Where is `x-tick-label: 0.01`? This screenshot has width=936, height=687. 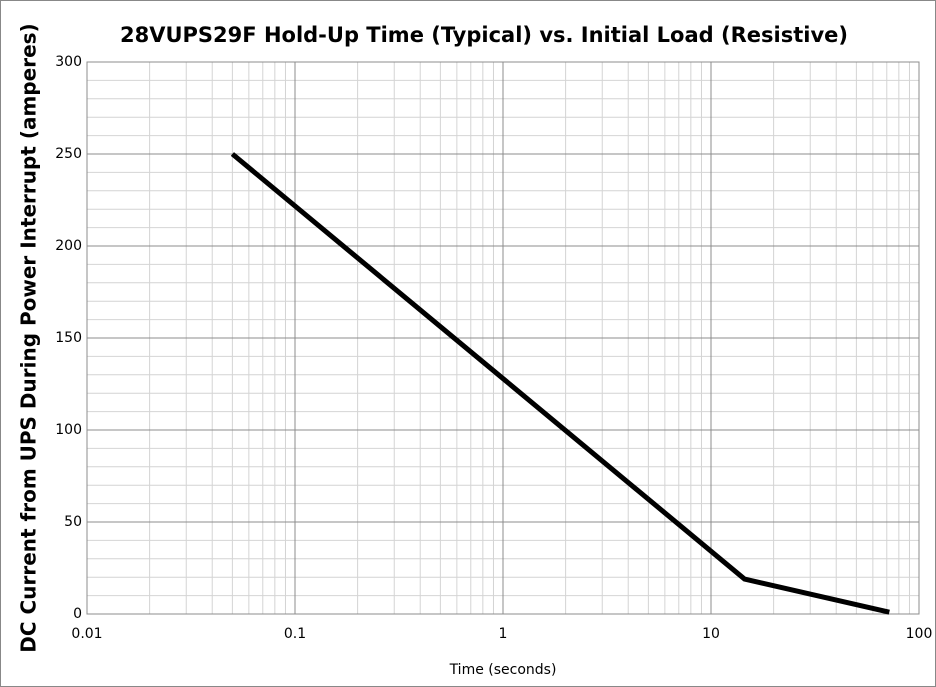
x-tick-label: 0.01 is located at coordinates (86, 634).